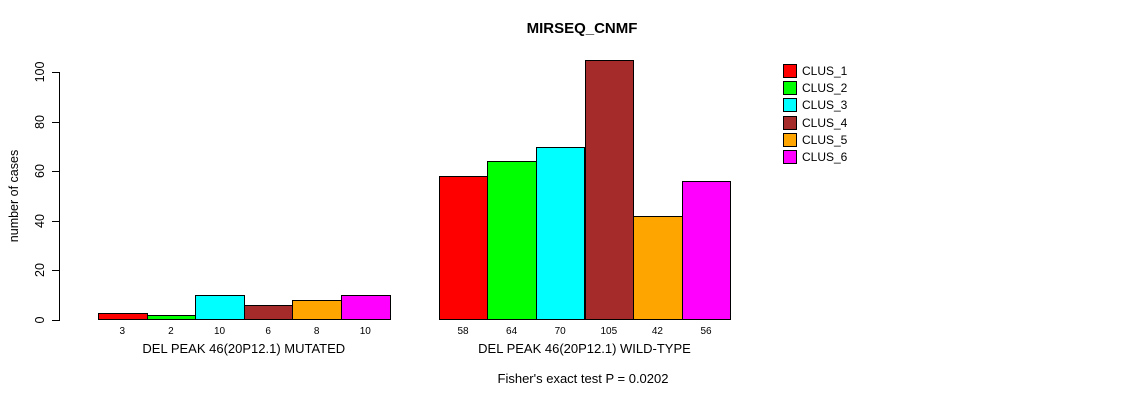  Describe the element at coordinates (40, 72) in the screenshot. I see `y-axis-tick-label: 100` at that location.